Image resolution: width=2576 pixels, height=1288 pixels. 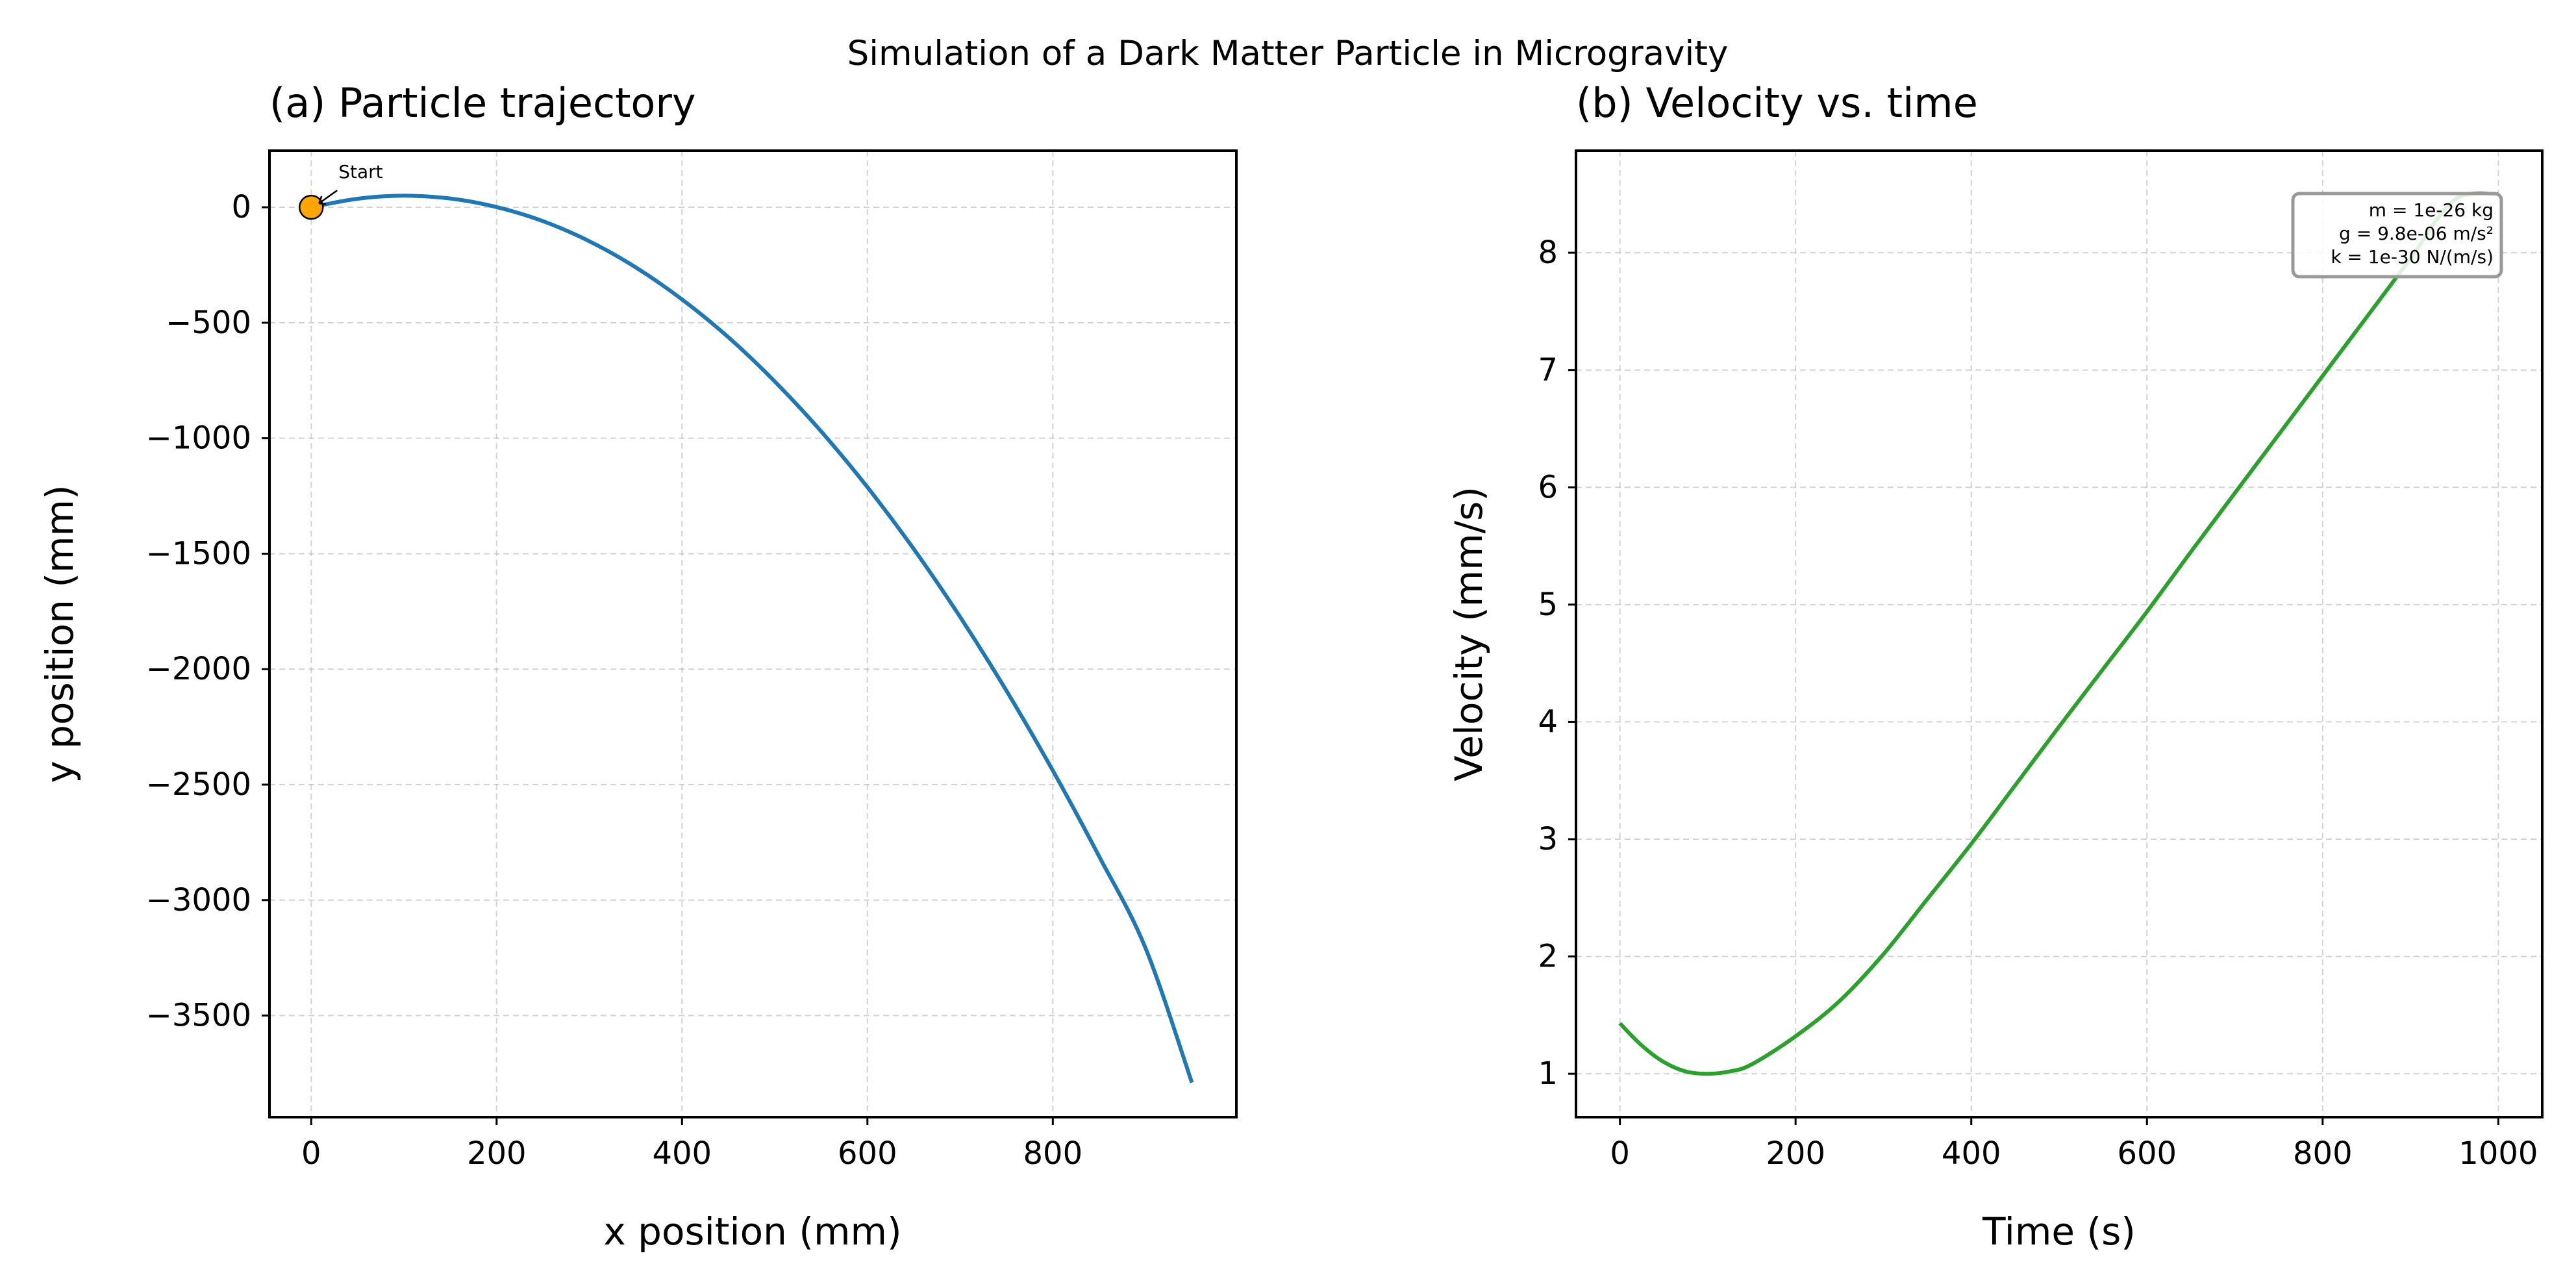 I want to click on velocity-ylabel: Velocity (mm/s), so click(x=1469, y=633).